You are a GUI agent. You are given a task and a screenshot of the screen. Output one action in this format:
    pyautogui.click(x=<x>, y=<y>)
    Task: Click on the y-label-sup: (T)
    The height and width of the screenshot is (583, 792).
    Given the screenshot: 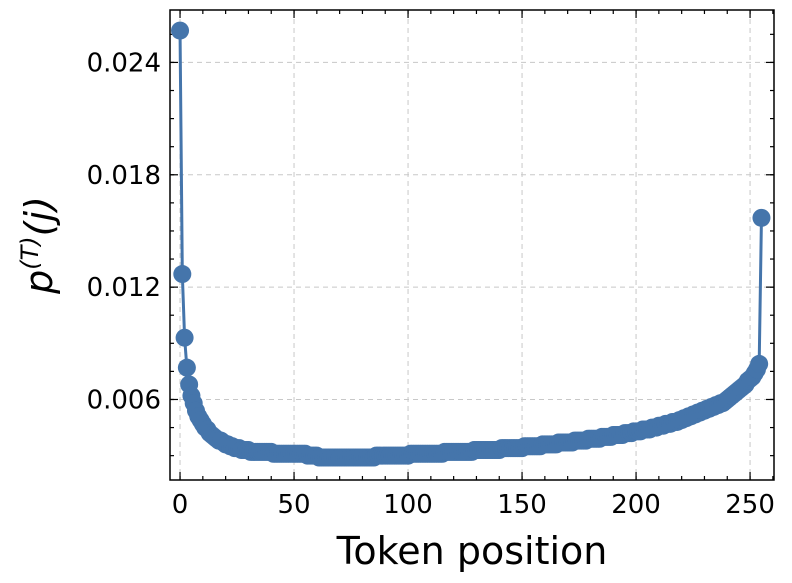 What is the action you would take?
    pyautogui.click(x=30, y=252)
    